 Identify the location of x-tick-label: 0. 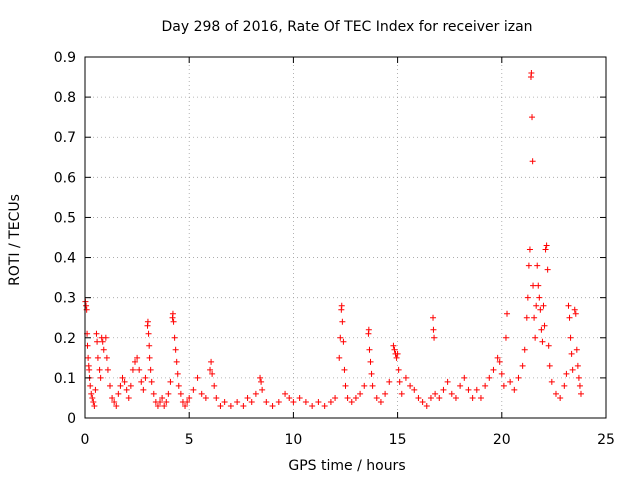
(85, 440).